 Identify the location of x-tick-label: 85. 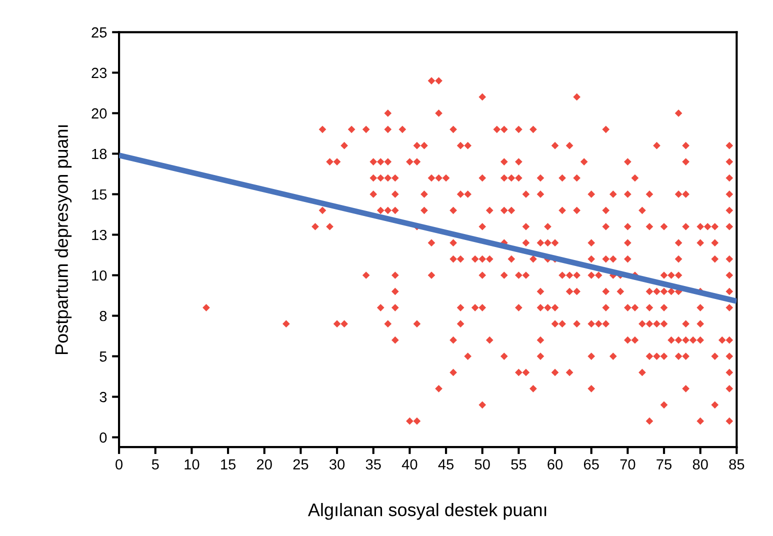
(736, 464).